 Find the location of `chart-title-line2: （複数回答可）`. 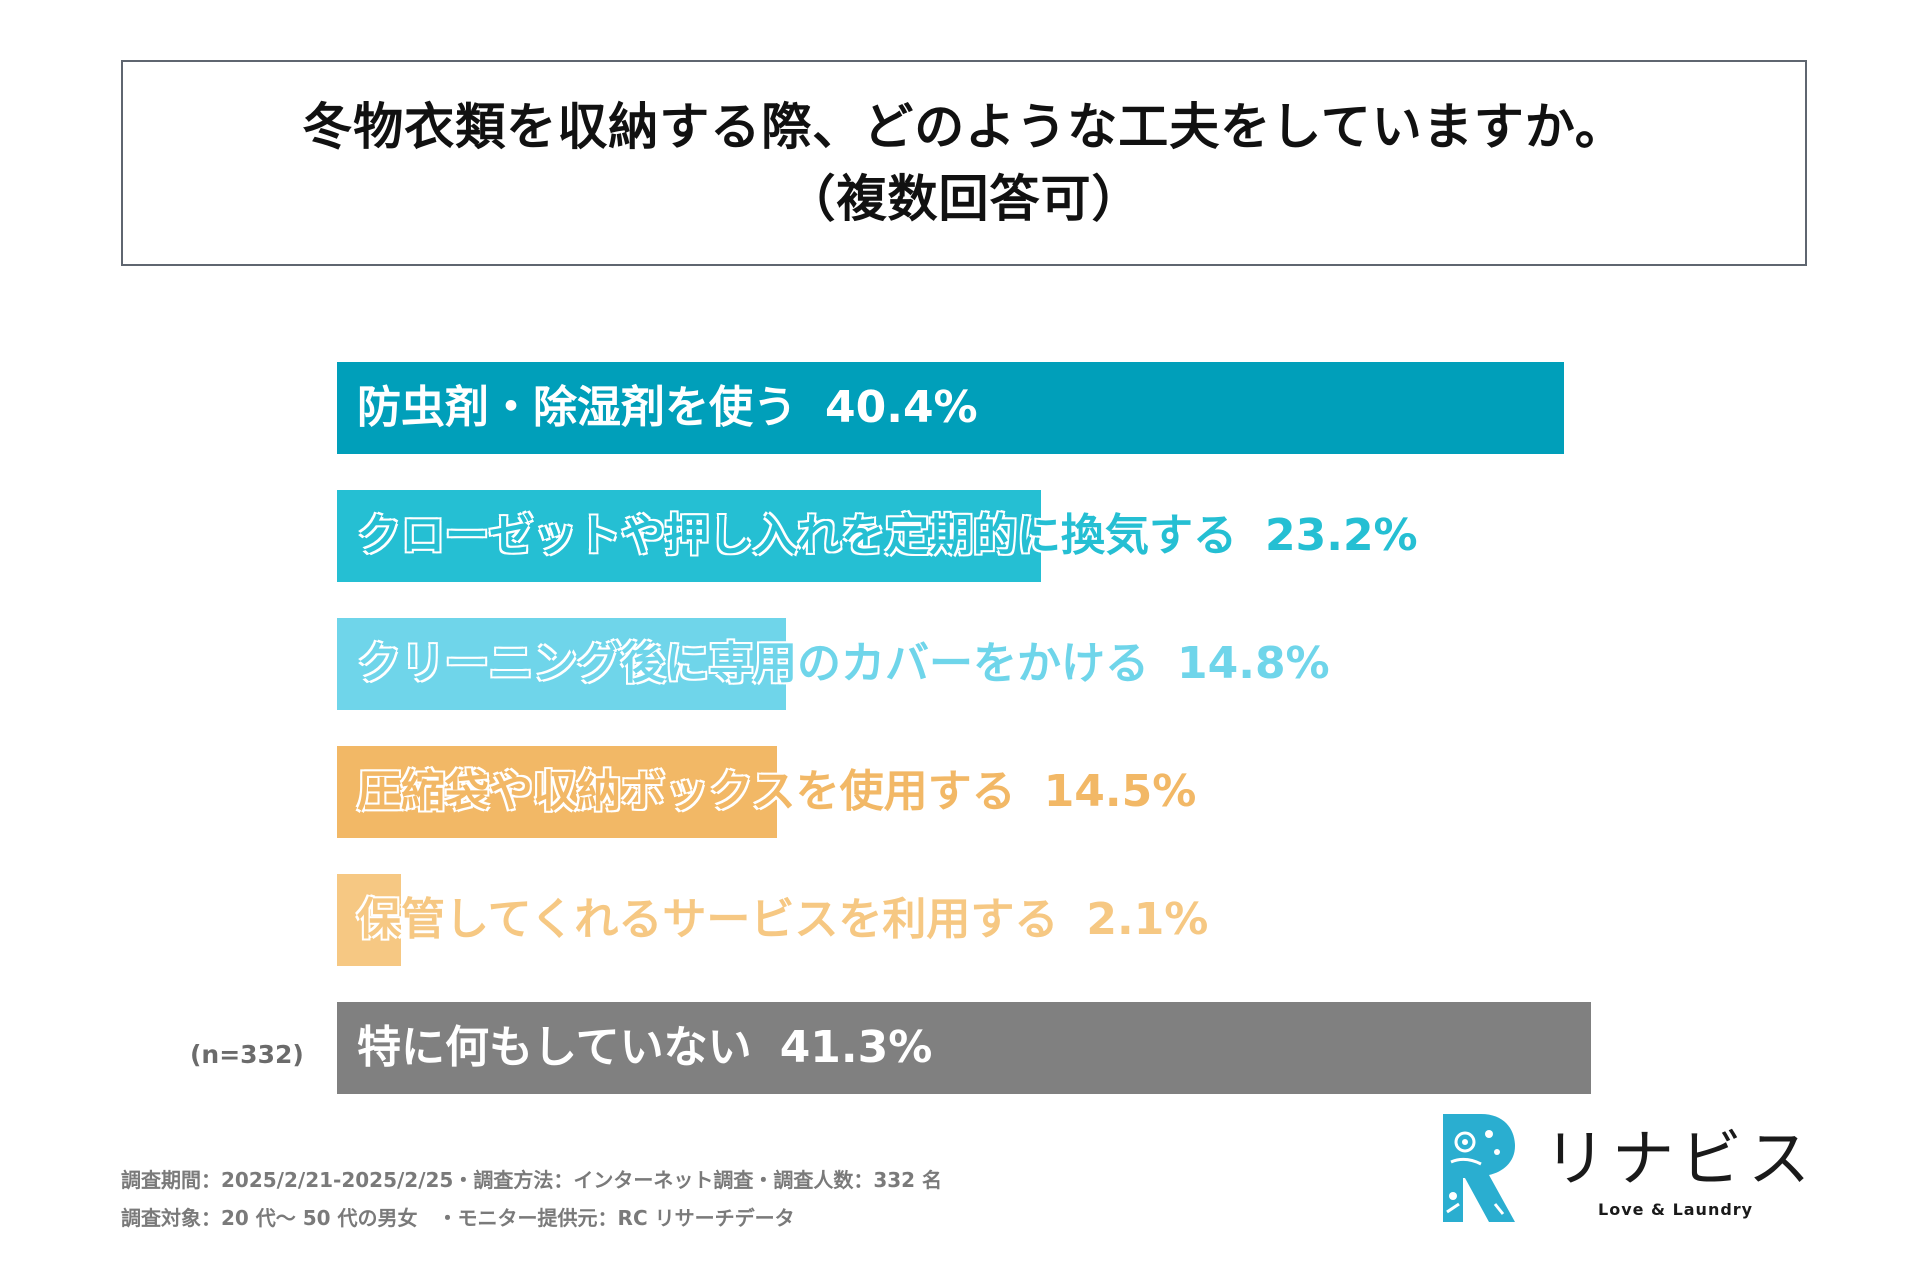

chart-title-line2: （複数回答可） is located at coordinates (964, 199).